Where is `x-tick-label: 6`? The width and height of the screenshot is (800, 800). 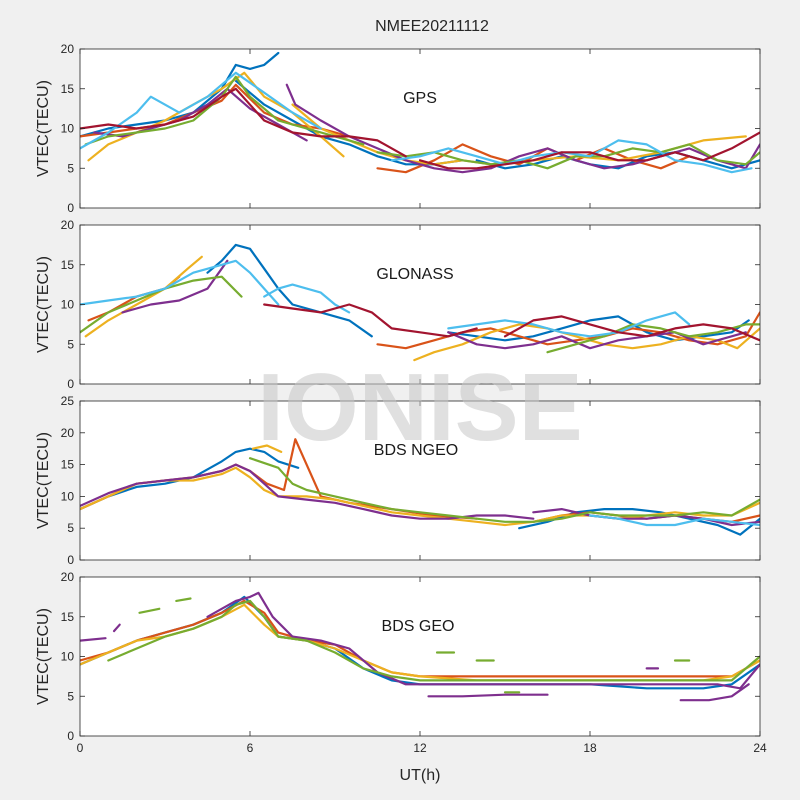 x-tick-label: 6 is located at coordinates (250, 748).